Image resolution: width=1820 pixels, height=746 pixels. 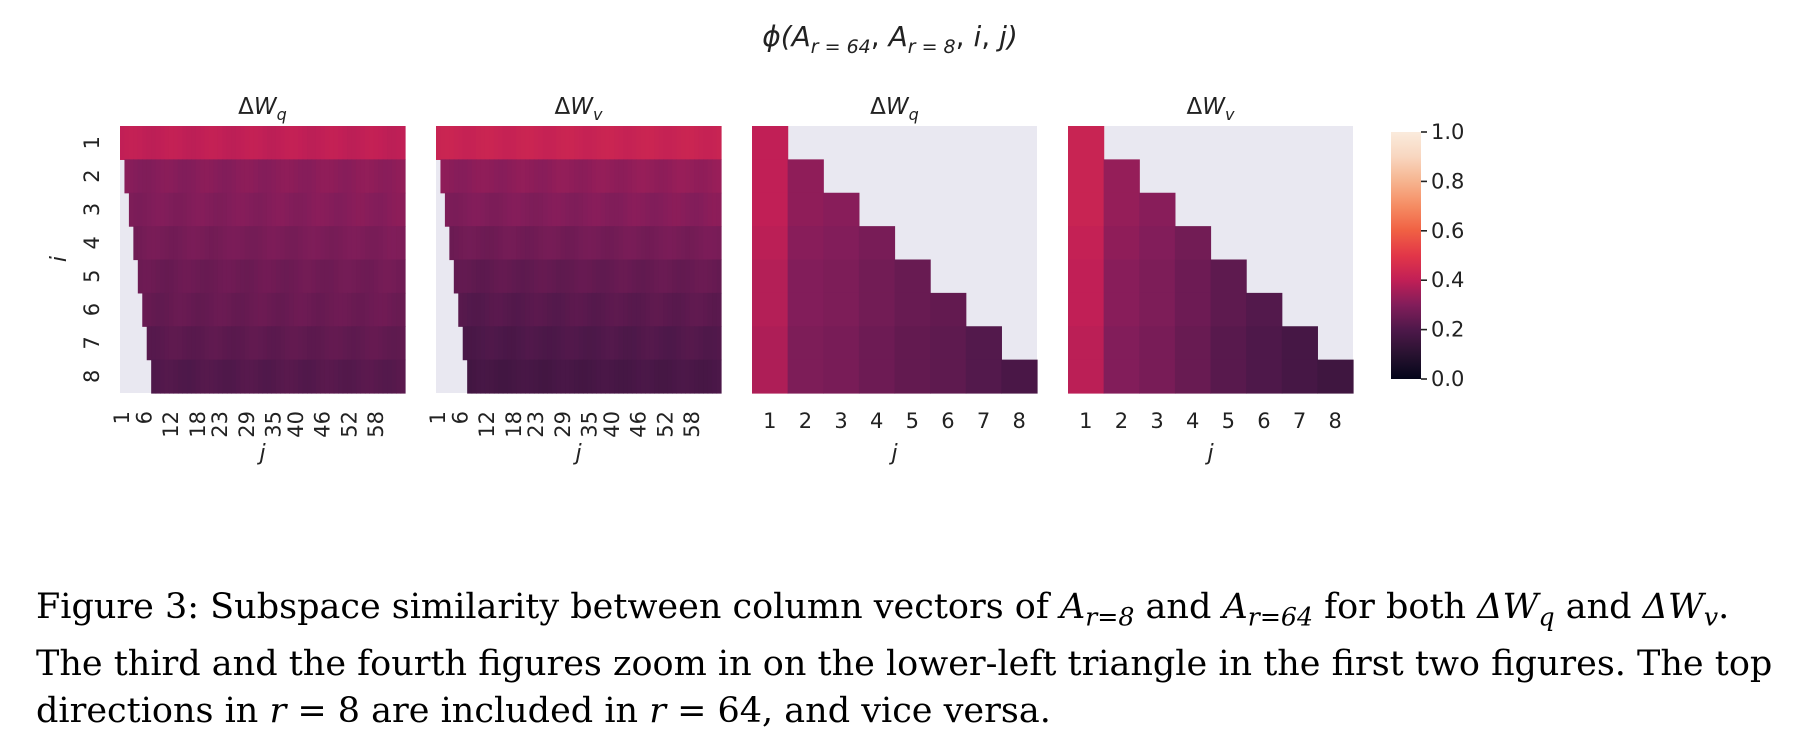 I want to click on cell-r2-c2, so click(x=1121, y=176).